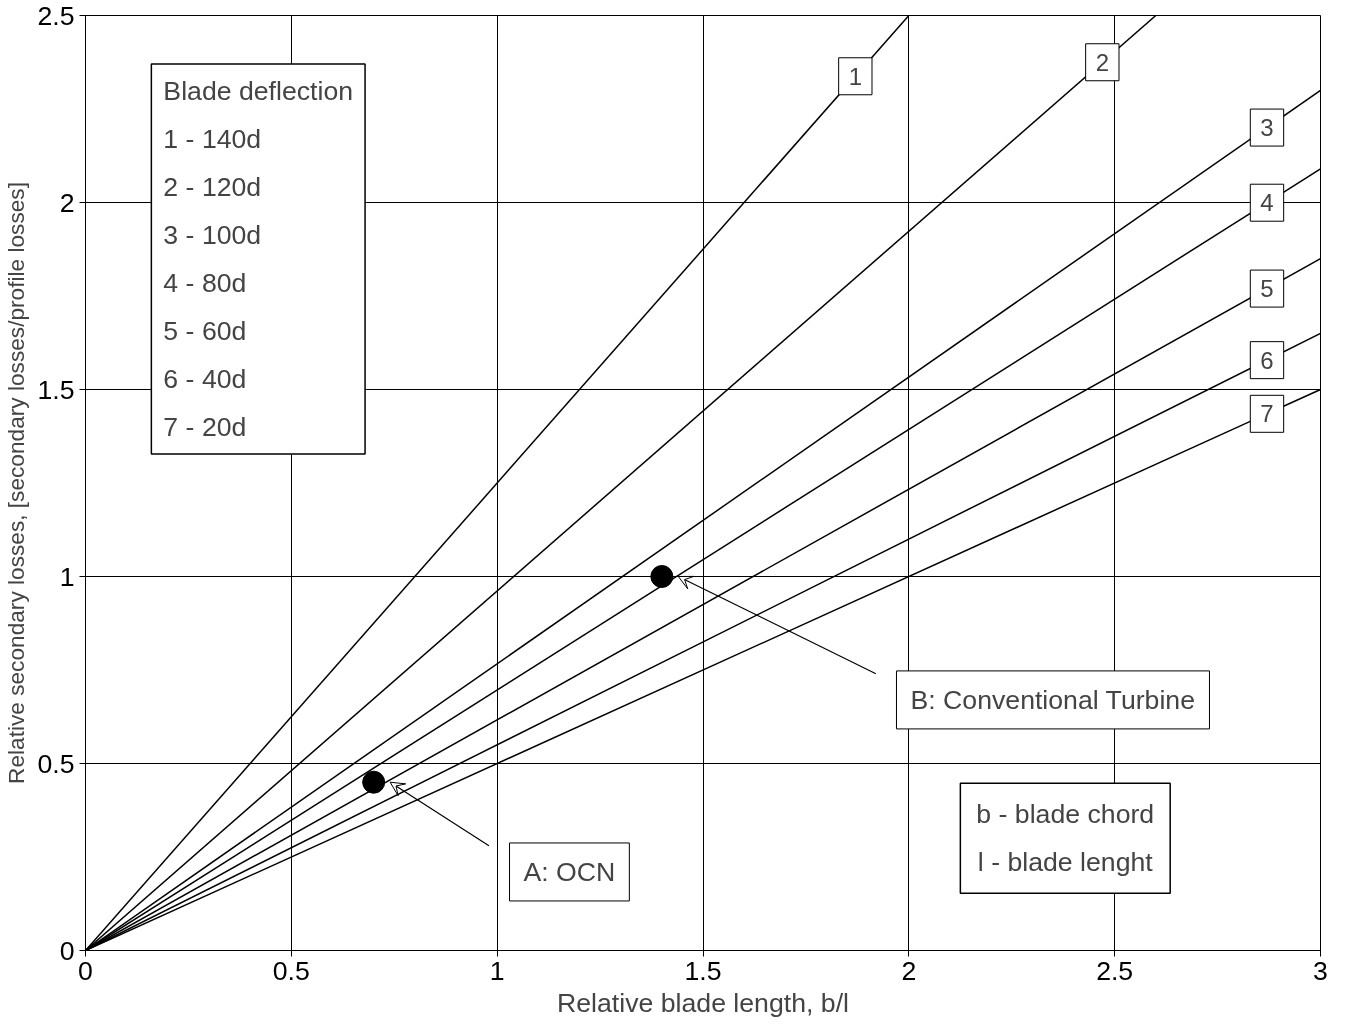 The height and width of the screenshot is (1033, 1356). What do you see at coordinates (56, 763) in the screenshot?
I see `y-tick-label: 0.5` at bounding box center [56, 763].